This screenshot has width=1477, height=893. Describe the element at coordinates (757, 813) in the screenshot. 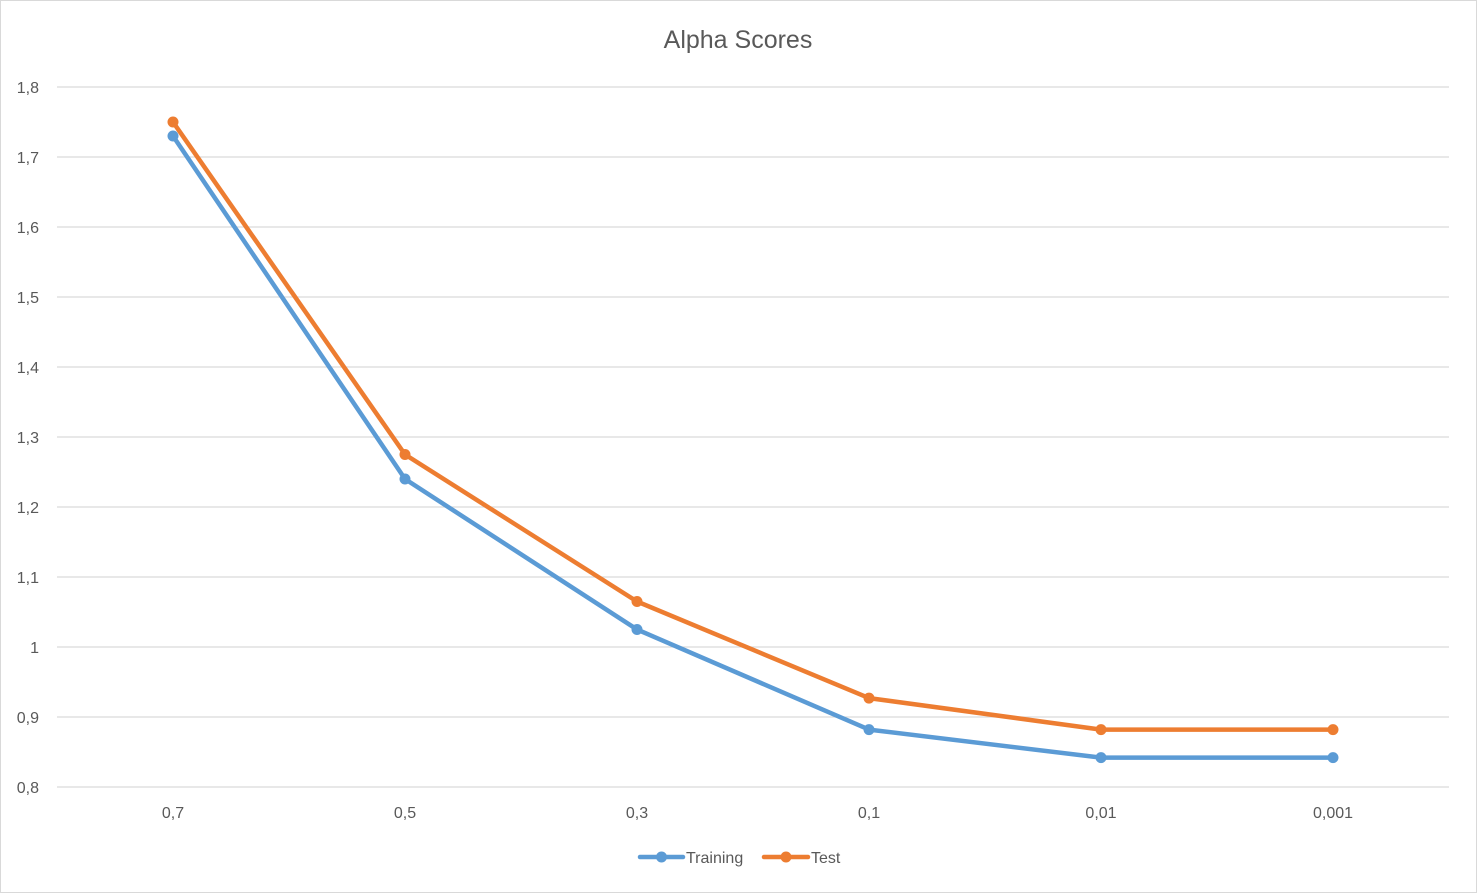

I see `x-axis-ticks: 0,7 0,5 0,3 0,1 0,01 0,001` at that location.